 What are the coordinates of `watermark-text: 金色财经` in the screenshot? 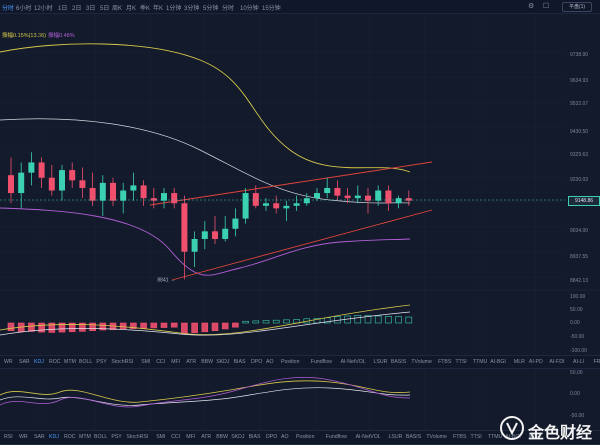 It's located at (560, 431).